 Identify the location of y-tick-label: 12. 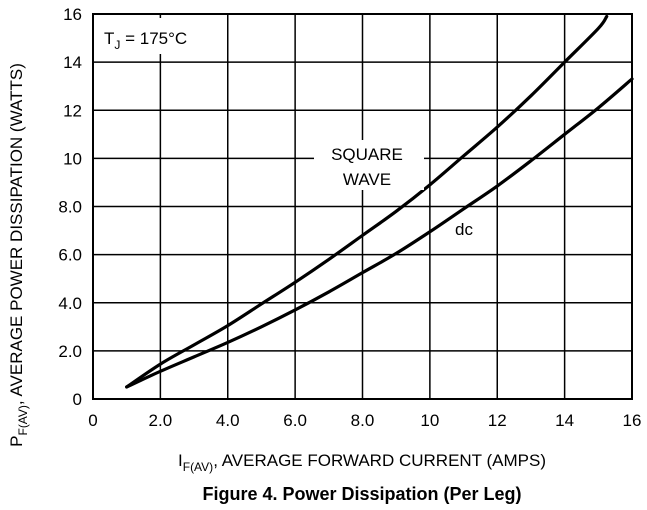
(72, 110).